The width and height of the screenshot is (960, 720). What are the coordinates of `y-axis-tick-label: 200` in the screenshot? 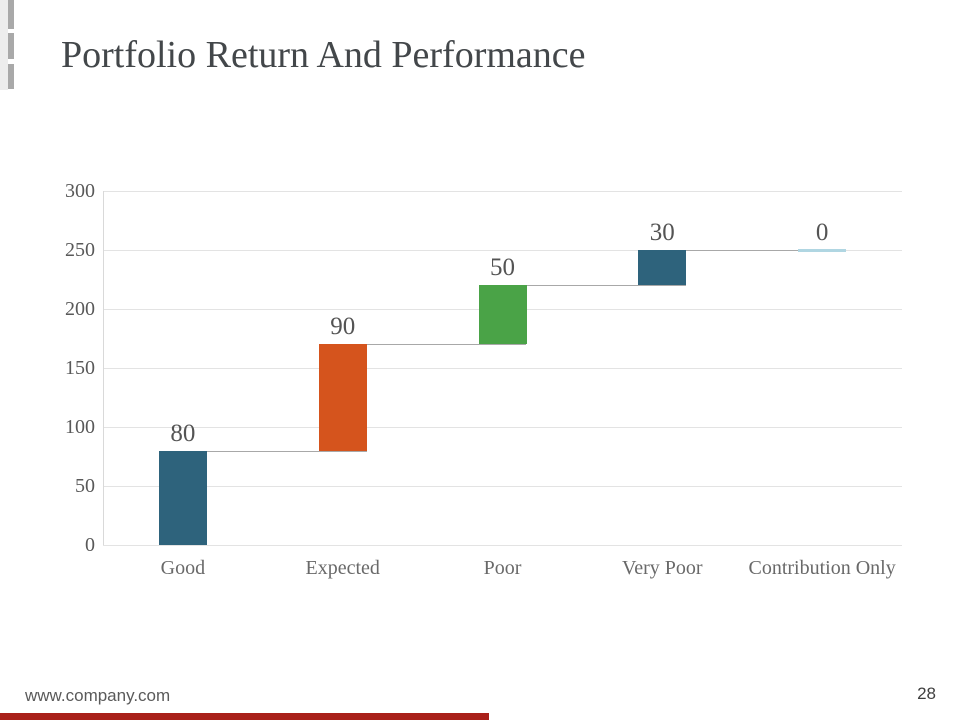 It's located at (80, 309).